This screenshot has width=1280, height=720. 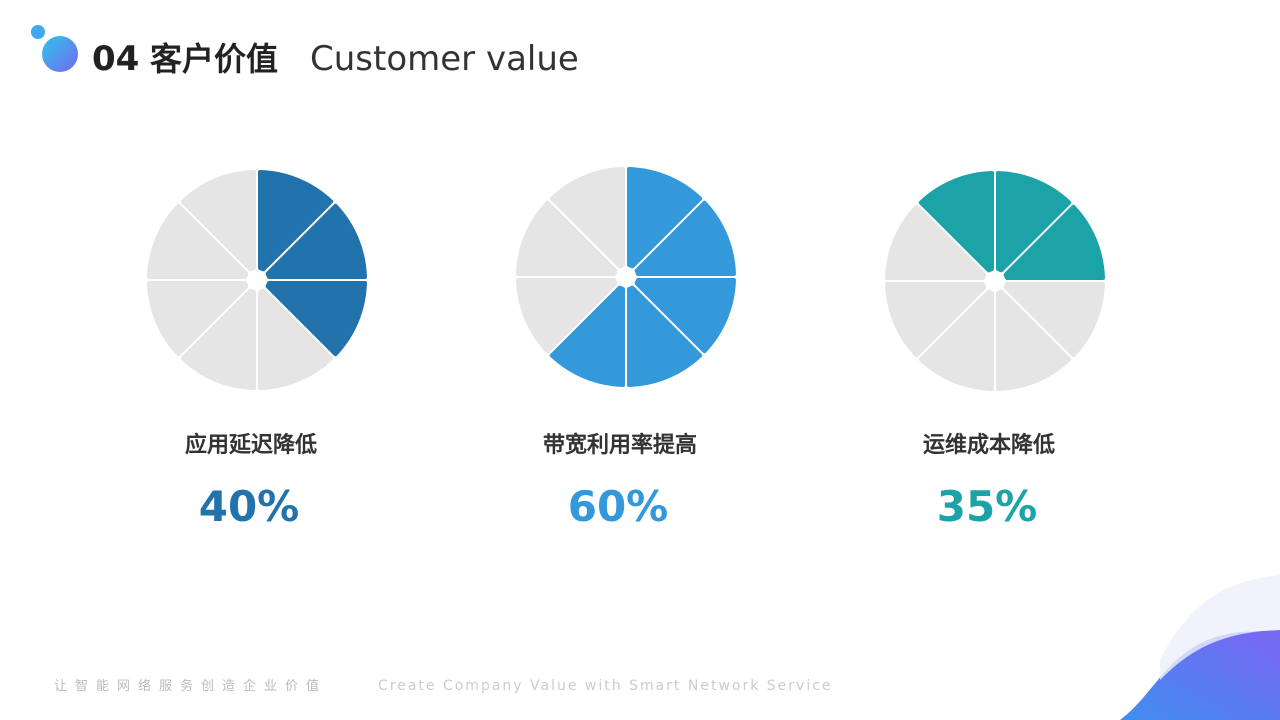 I want to click on footer-cn: 让智能网络服务创造企业价值, so click(x=190, y=686).